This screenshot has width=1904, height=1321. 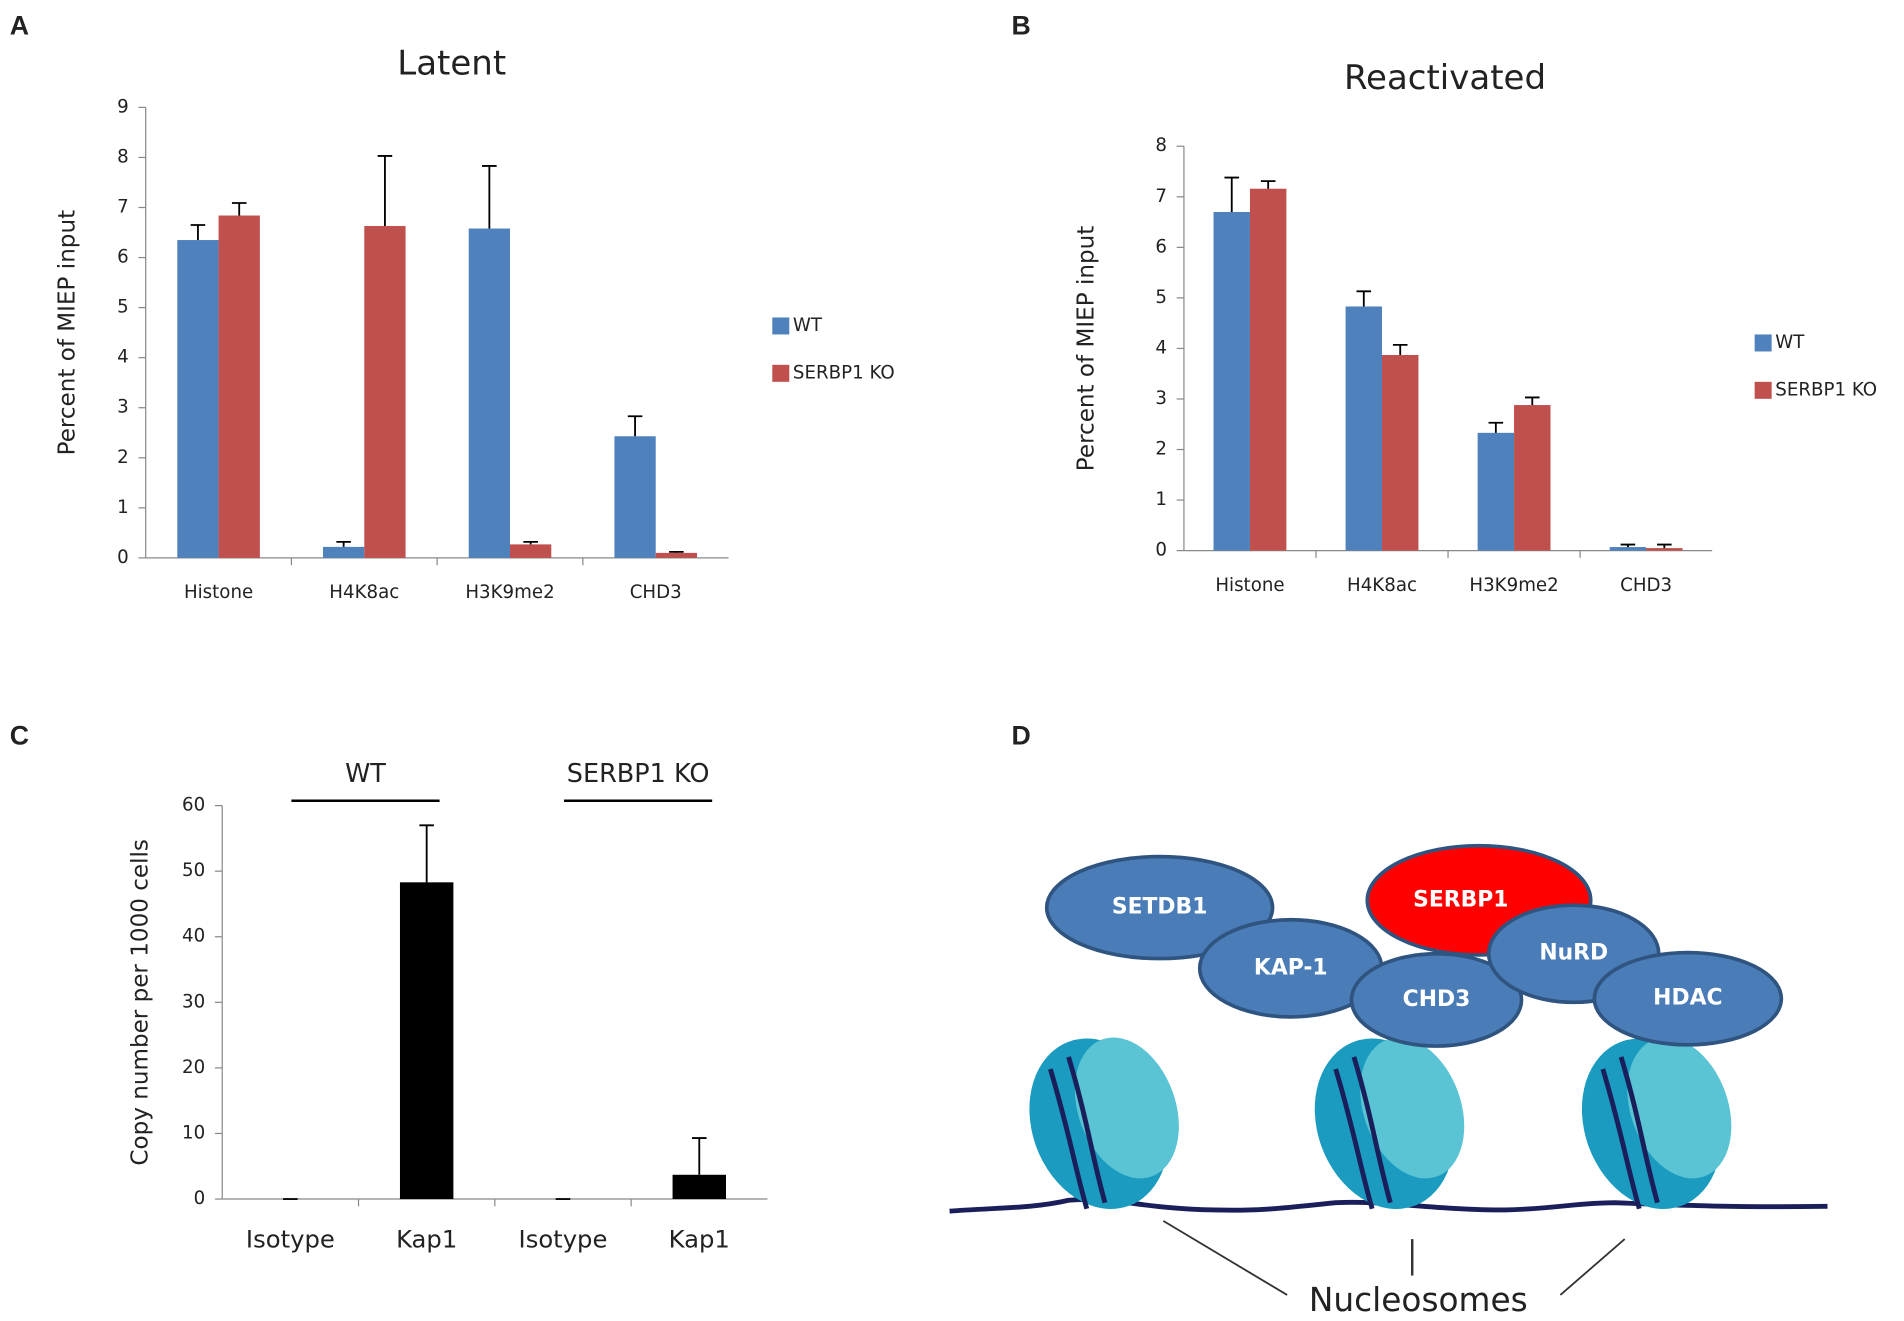 I want to click on chart-title: Reactivated, so click(x=1445, y=78).